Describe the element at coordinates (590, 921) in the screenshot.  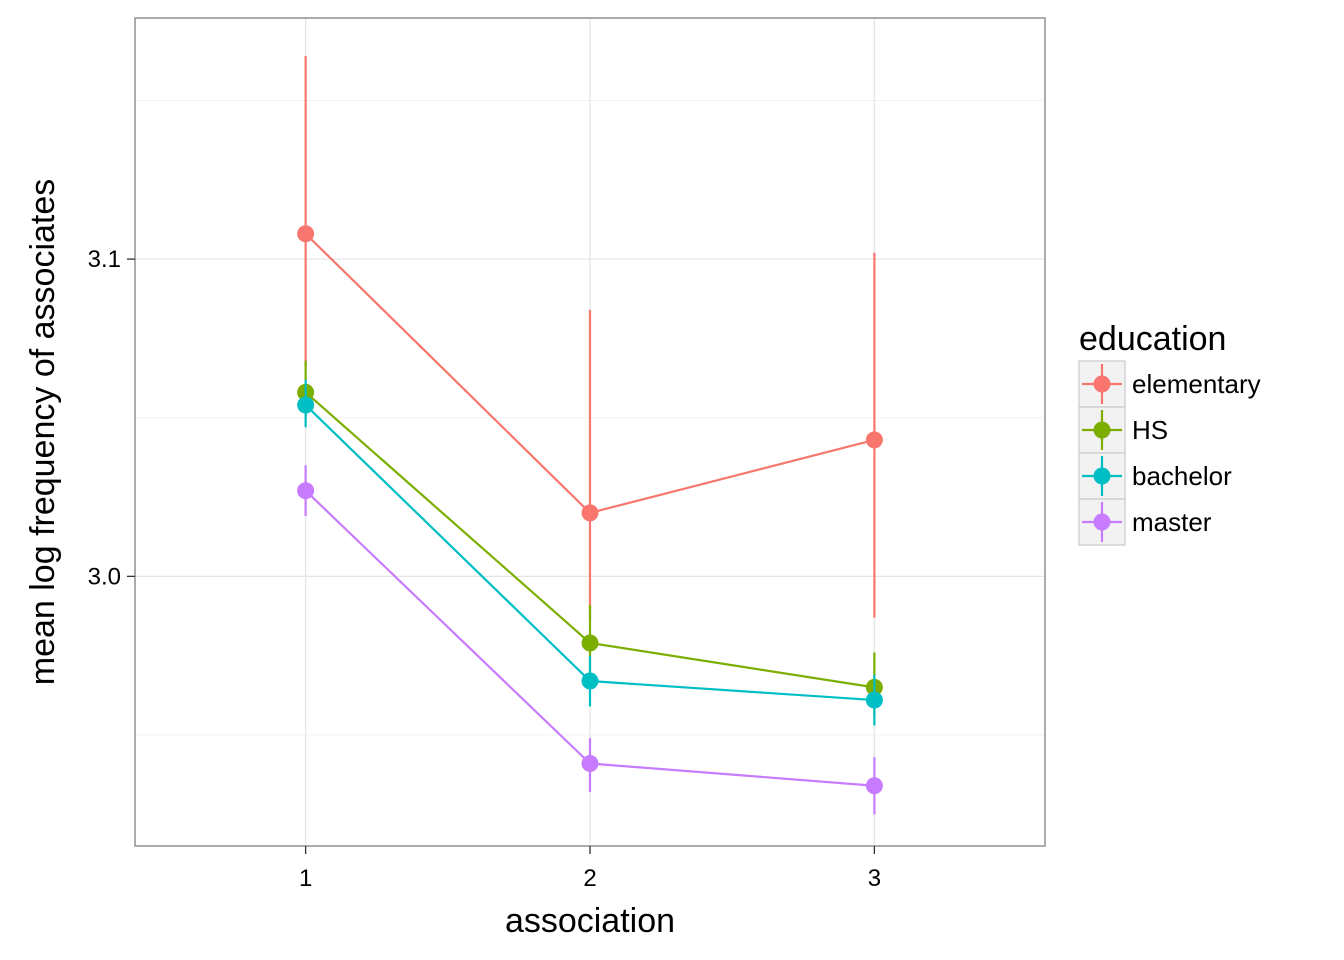
I see `x-axis-title: association` at that location.